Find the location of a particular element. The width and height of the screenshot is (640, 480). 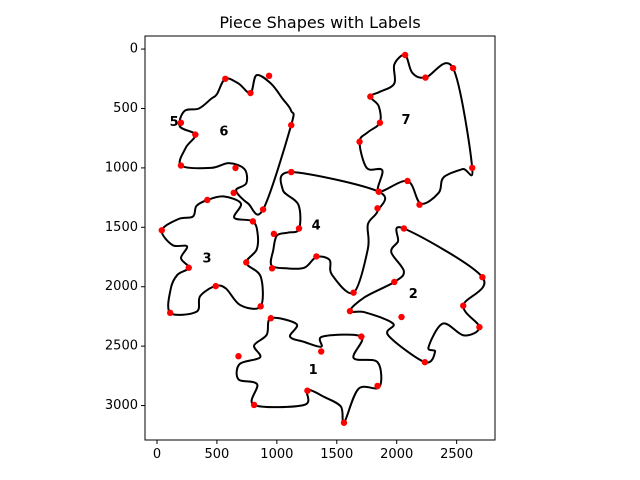

x-tick-label: 2500 is located at coordinates (456, 454).